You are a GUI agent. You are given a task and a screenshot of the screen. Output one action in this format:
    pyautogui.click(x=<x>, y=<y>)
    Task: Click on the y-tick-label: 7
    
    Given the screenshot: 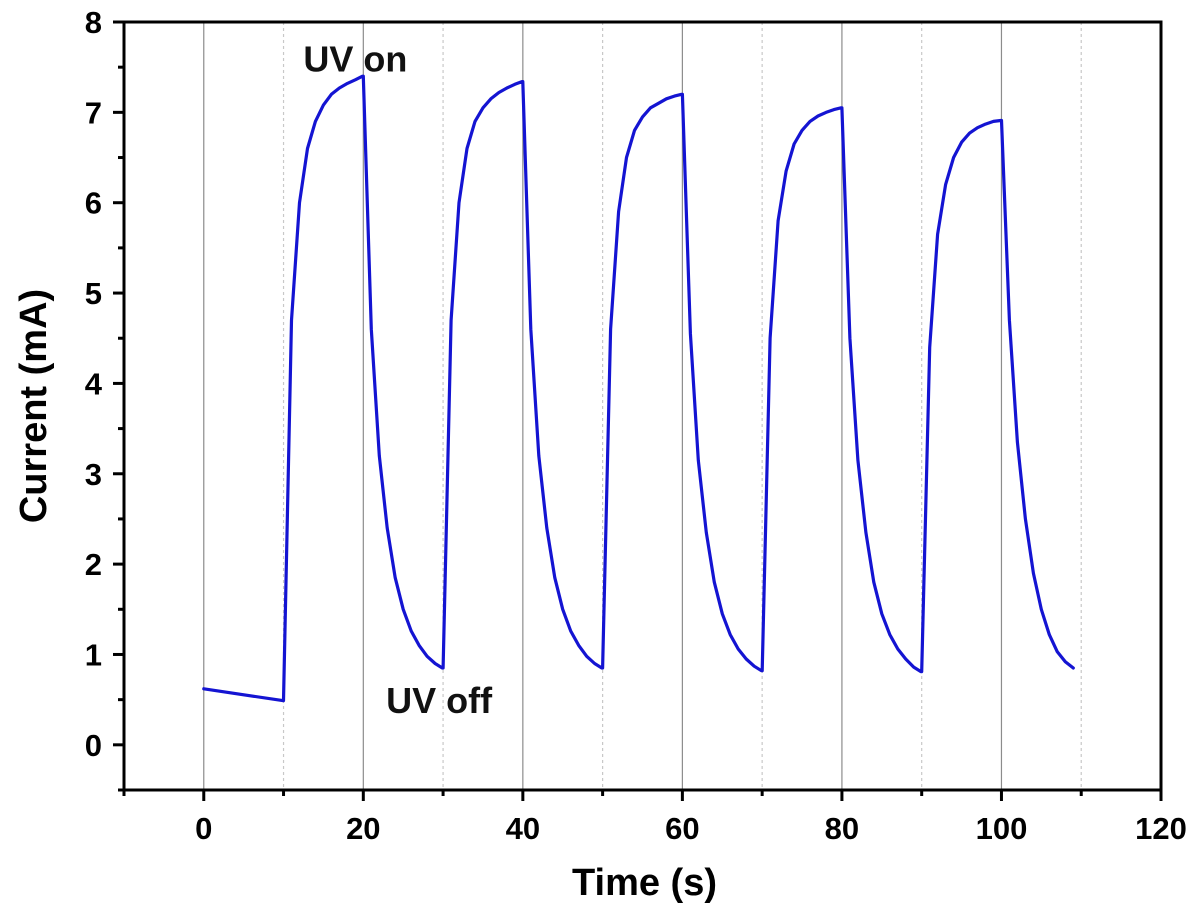 What is the action you would take?
    pyautogui.click(x=93, y=112)
    